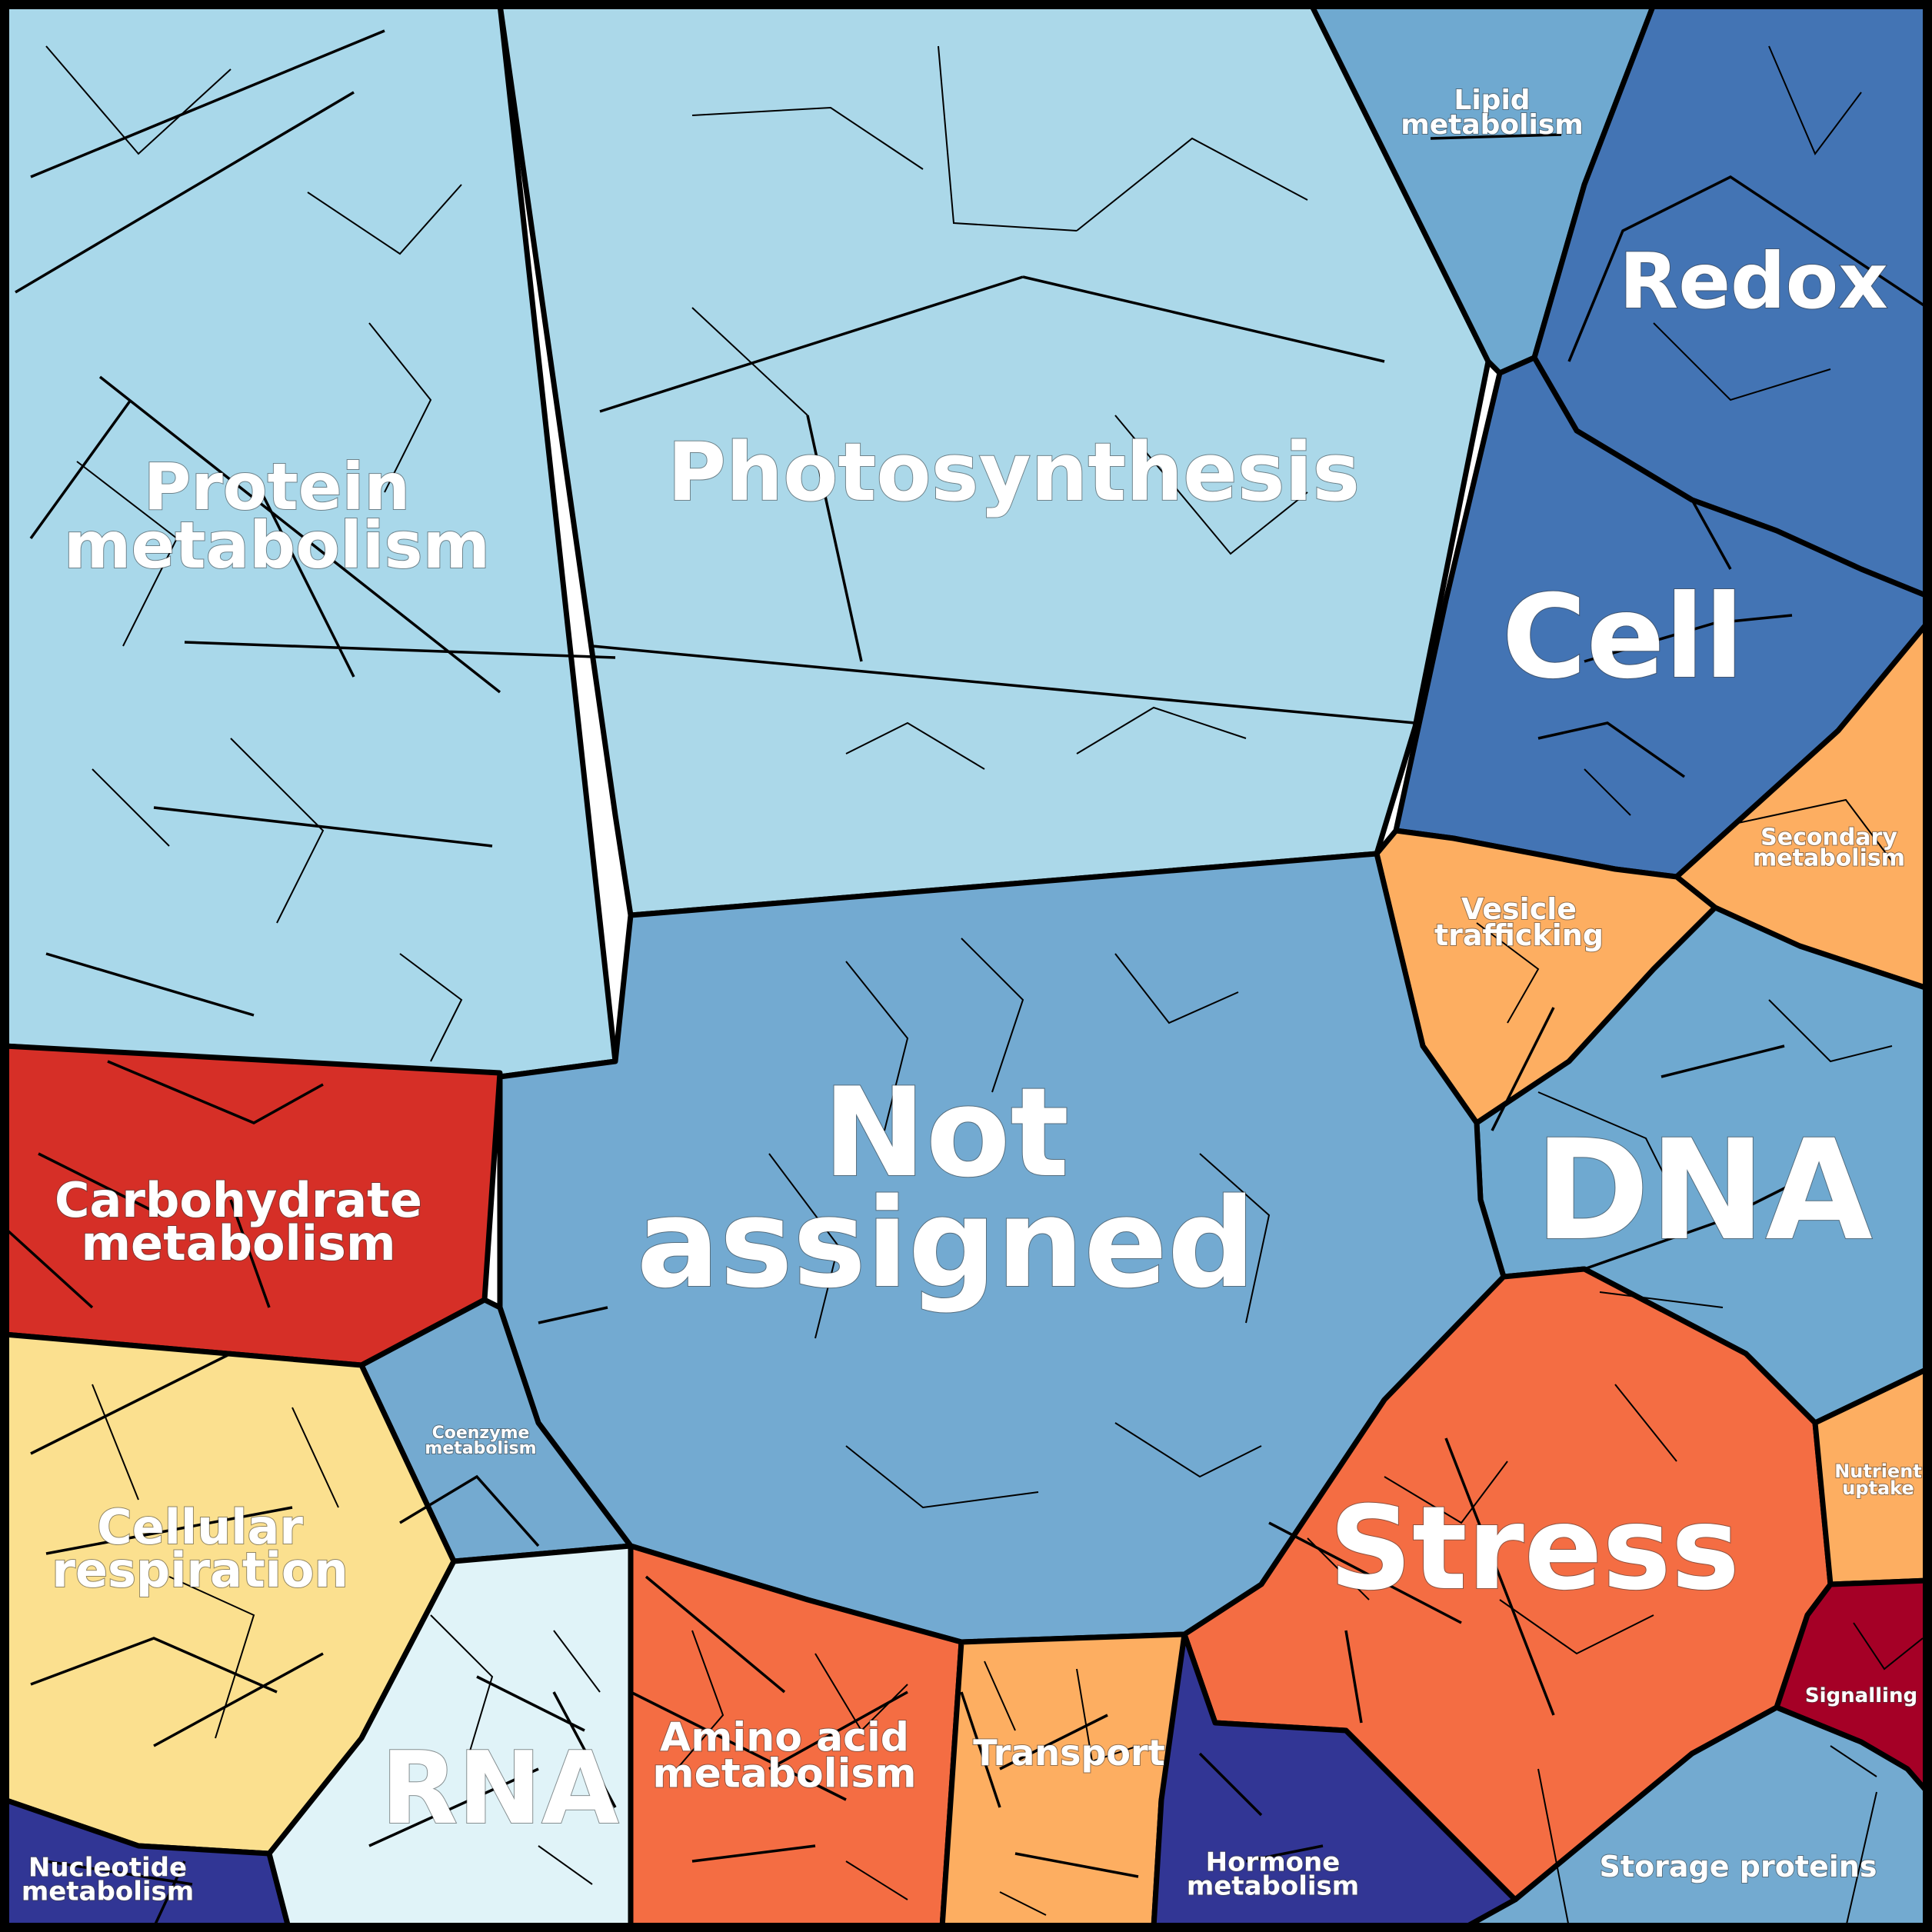  I want to click on label-line: Coenzyme, so click(481, 1433).